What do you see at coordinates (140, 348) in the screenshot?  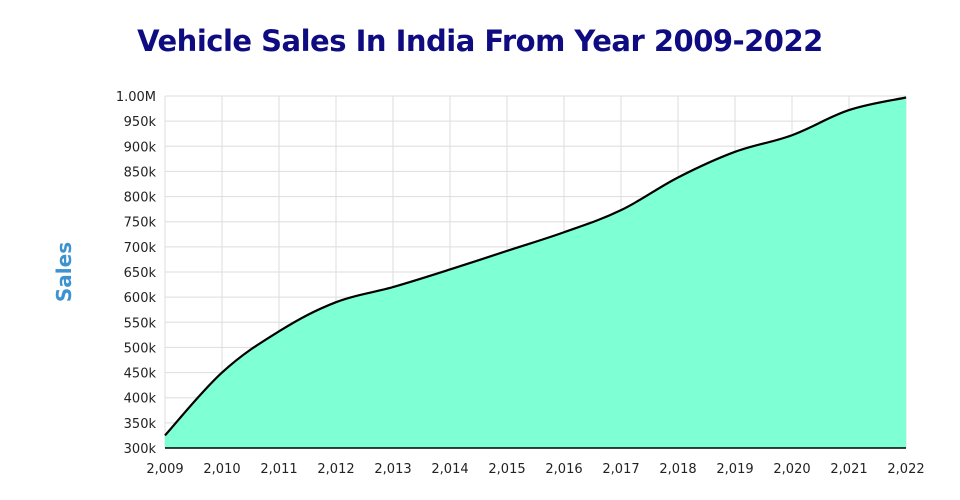 I see `y-tick-label: 500k` at bounding box center [140, 348].